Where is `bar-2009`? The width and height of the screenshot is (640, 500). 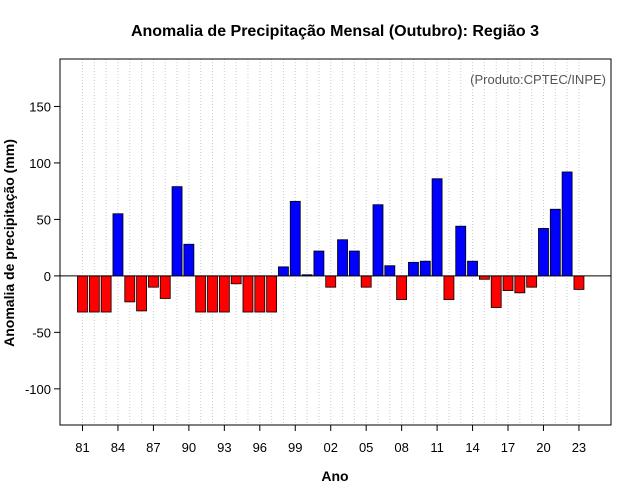 bar-2009 is located at coordinates (413, 269).